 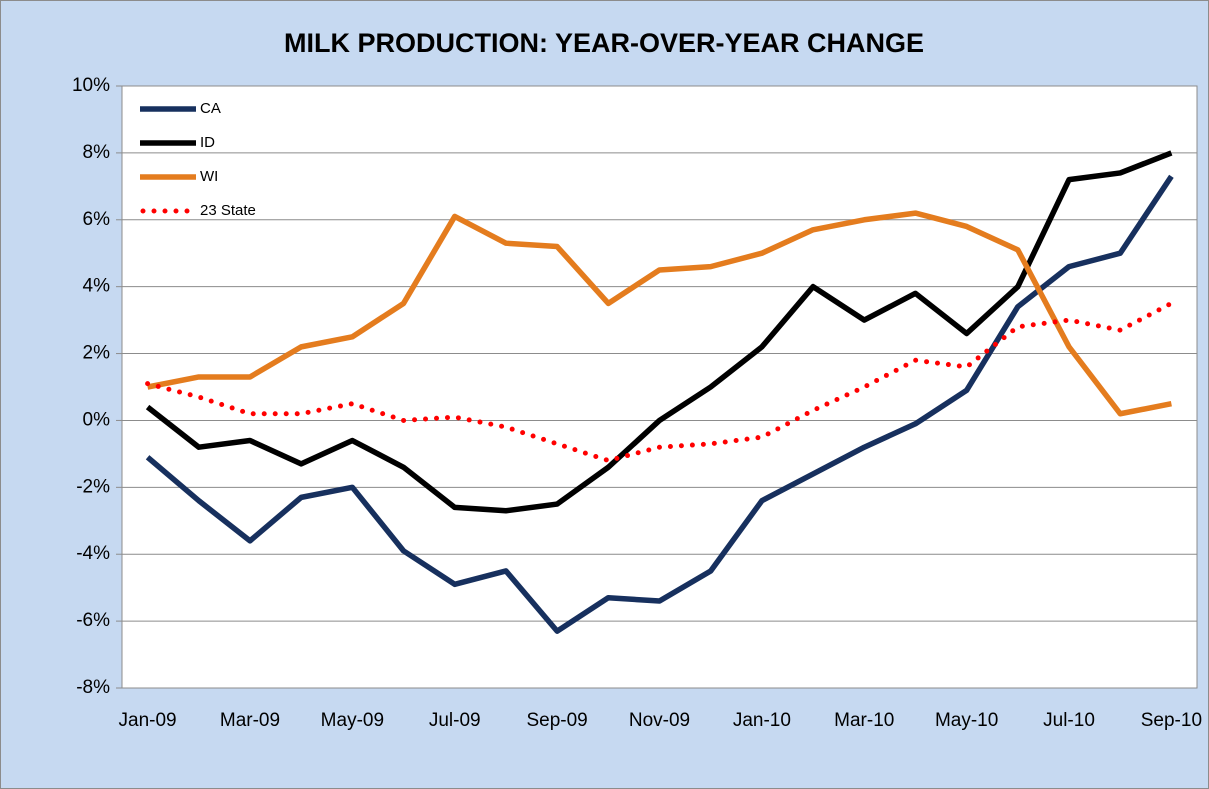 What do you see at coordinates (1171, 720) in the screenshot?
I see `x-tick-label: Sep-10` at bounding box center [1171, 720].